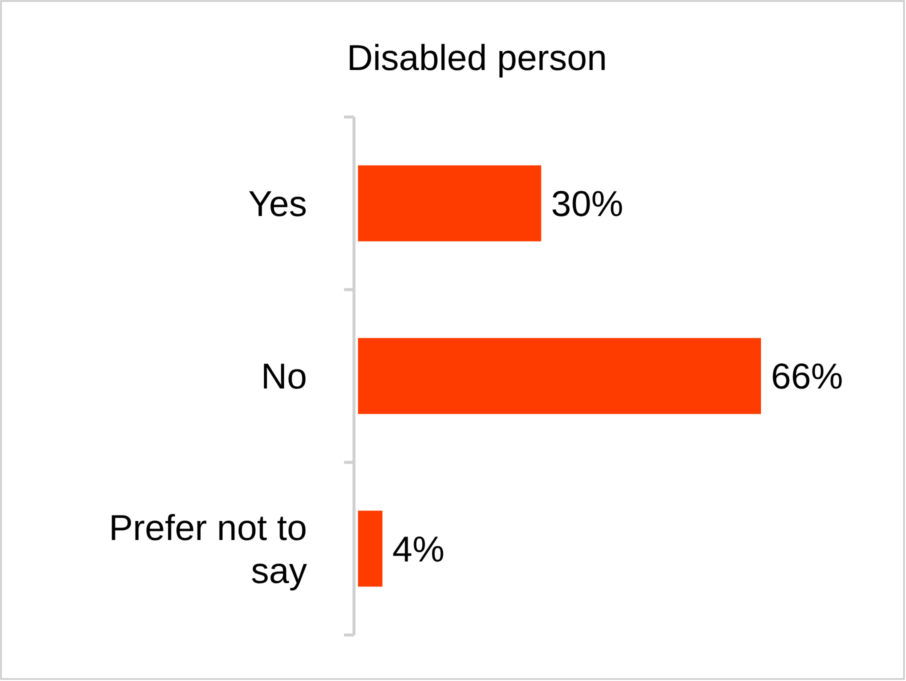  I want to click on data-label: 30%, so click(587, 203).